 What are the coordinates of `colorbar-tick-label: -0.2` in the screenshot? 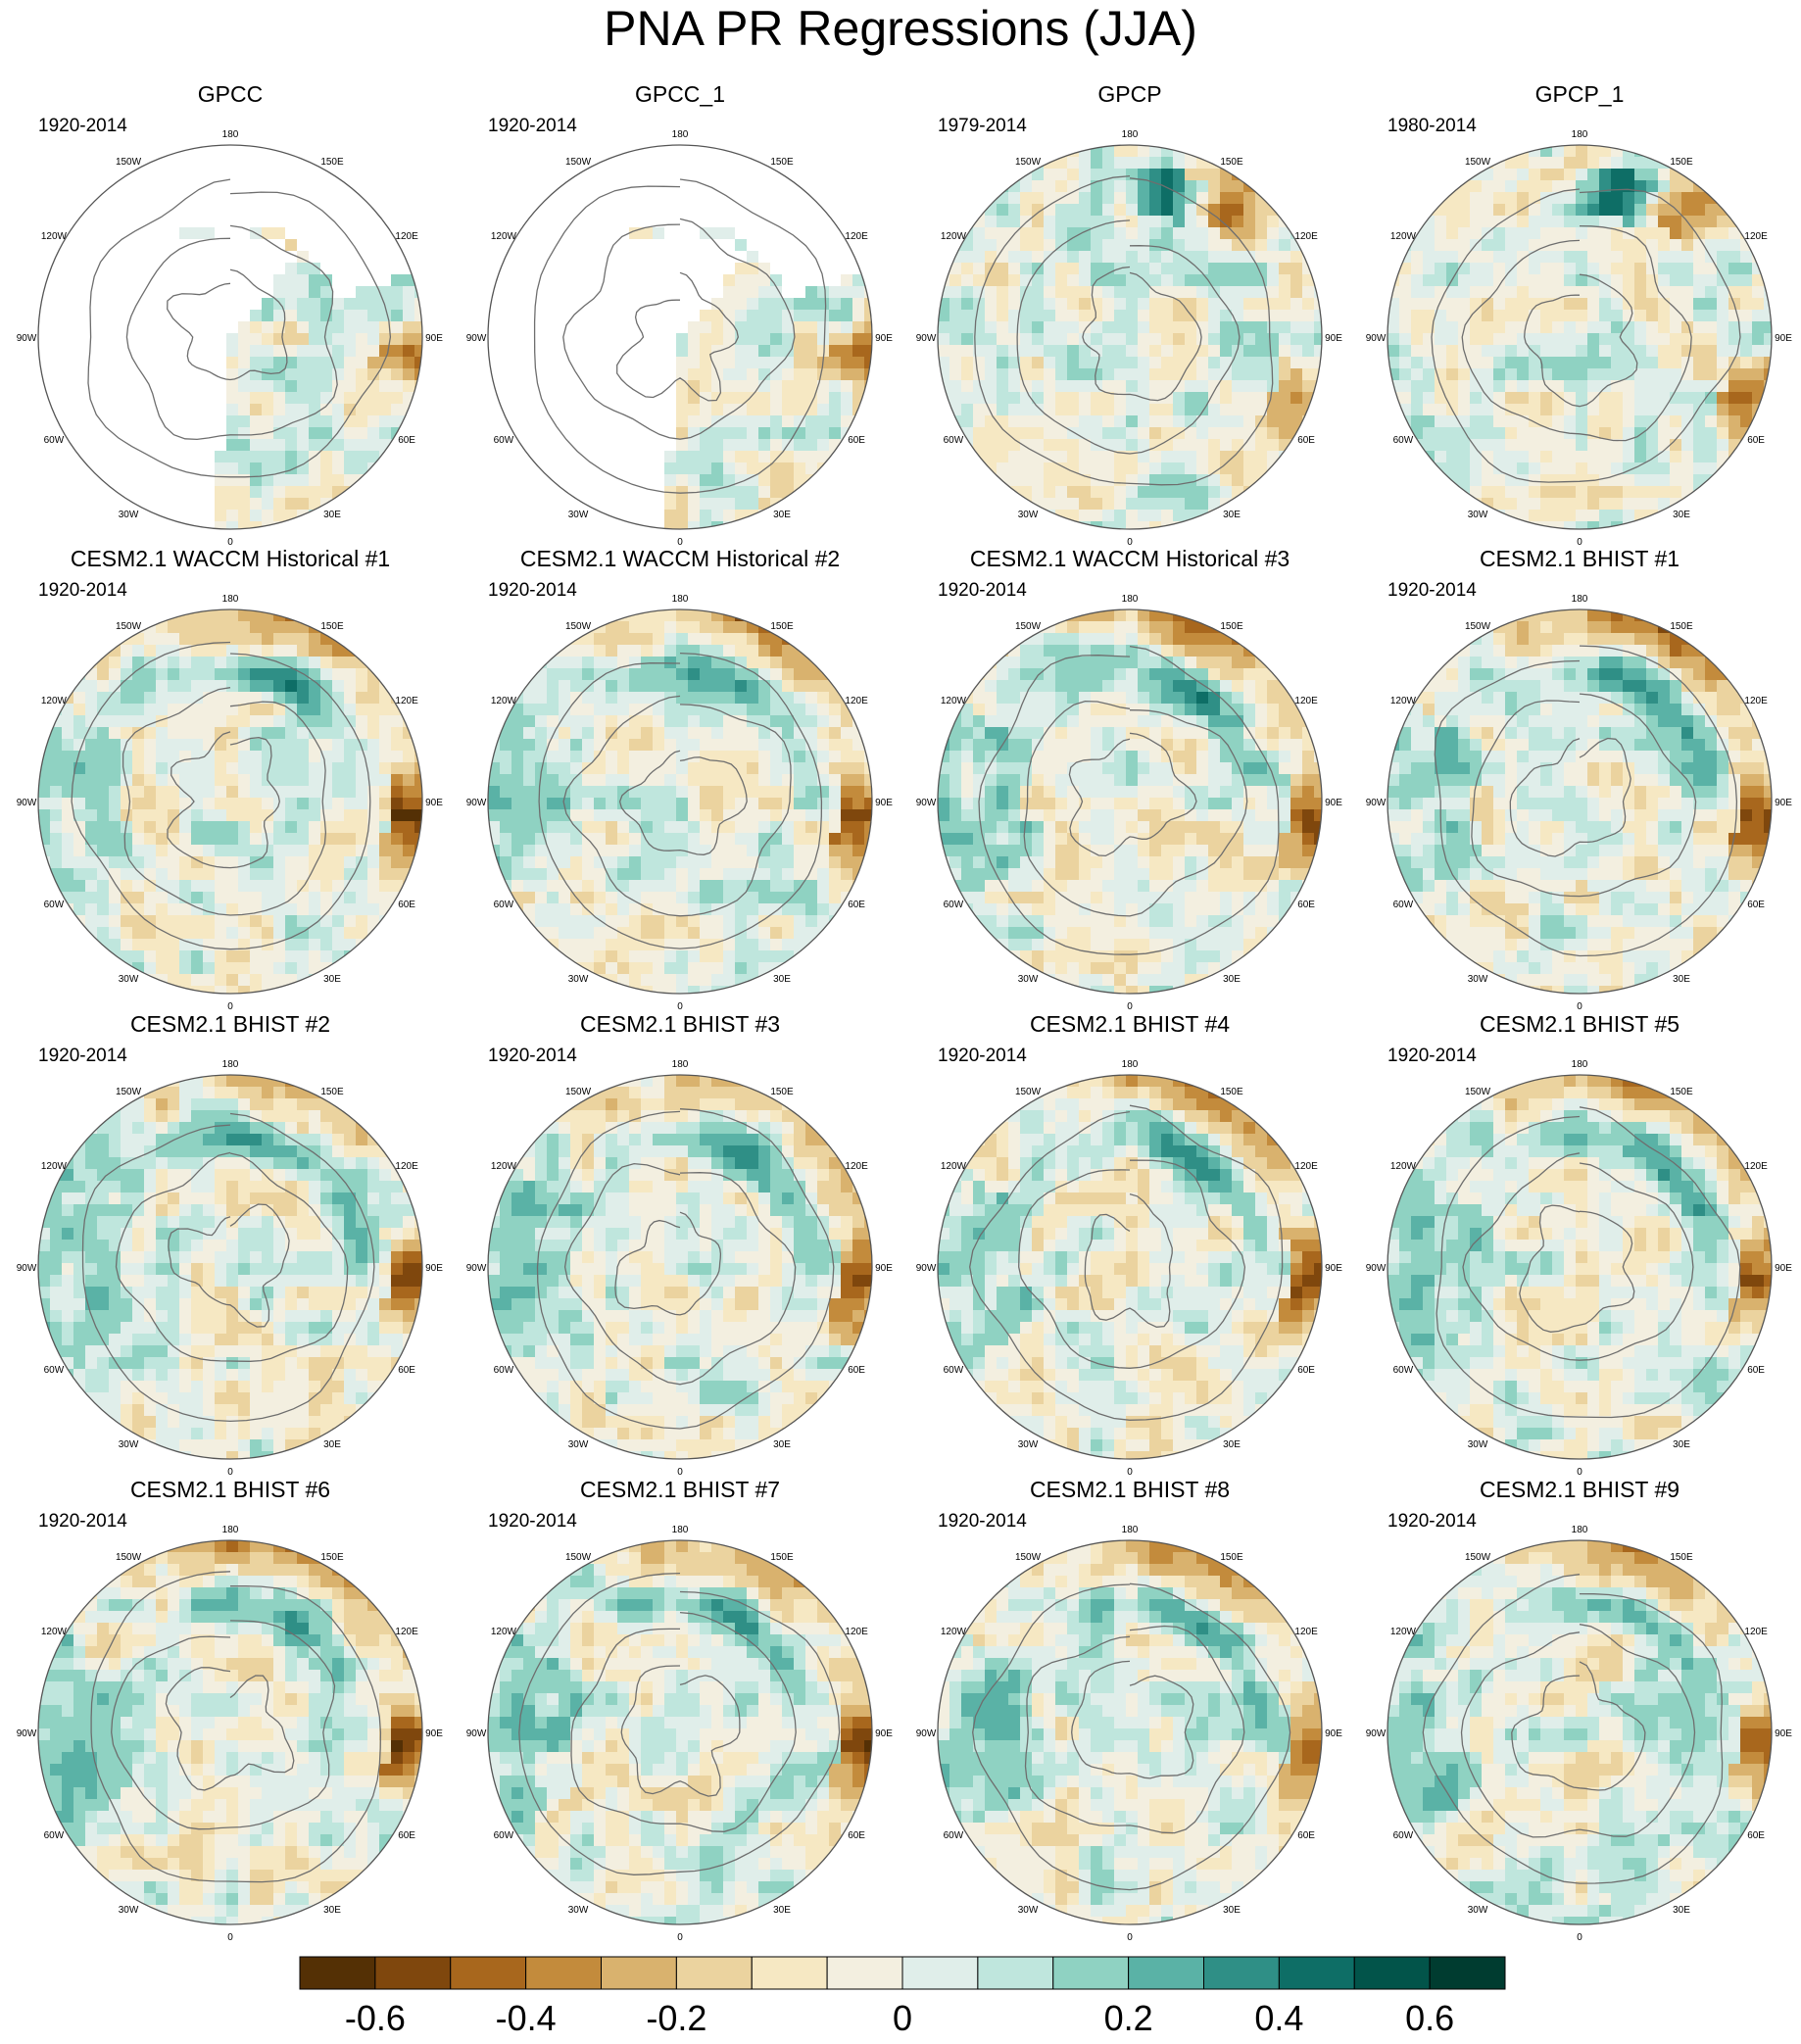 It's located at (676, 2018).